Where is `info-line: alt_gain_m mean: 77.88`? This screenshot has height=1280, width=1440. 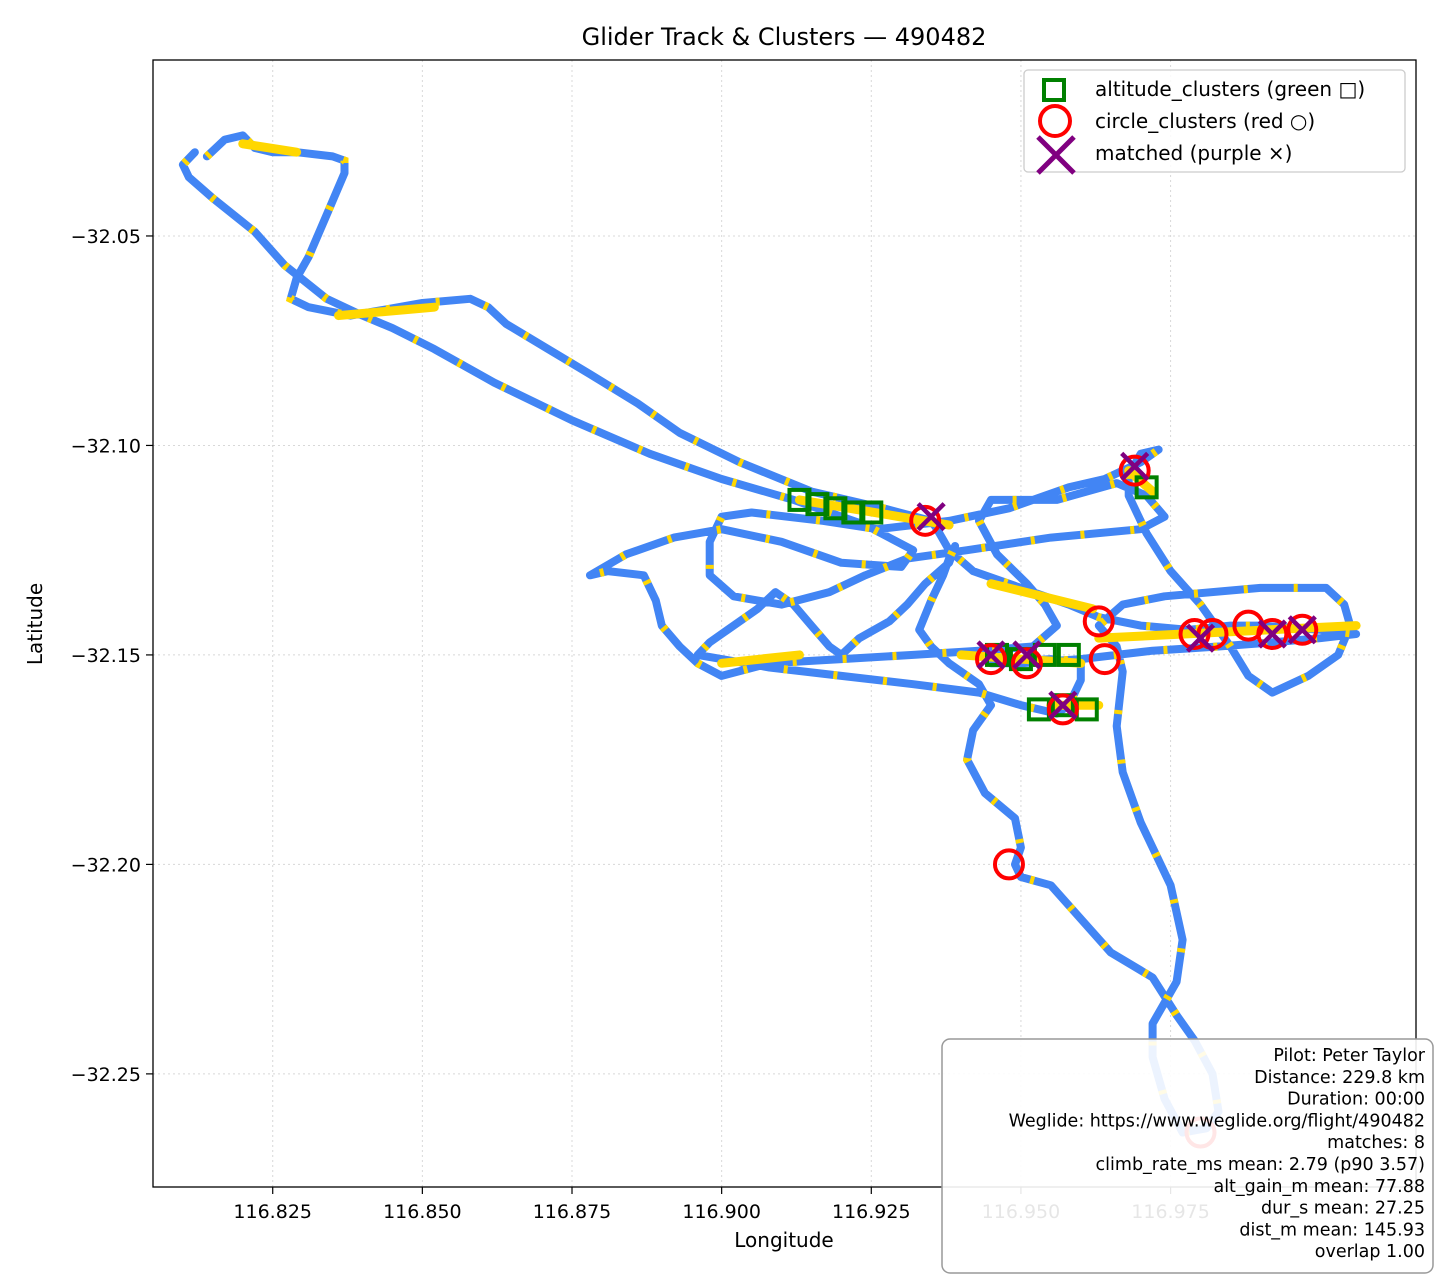 info-line: alt_gain_m mean: 77.88 is located at coordinates (1319, 1187).